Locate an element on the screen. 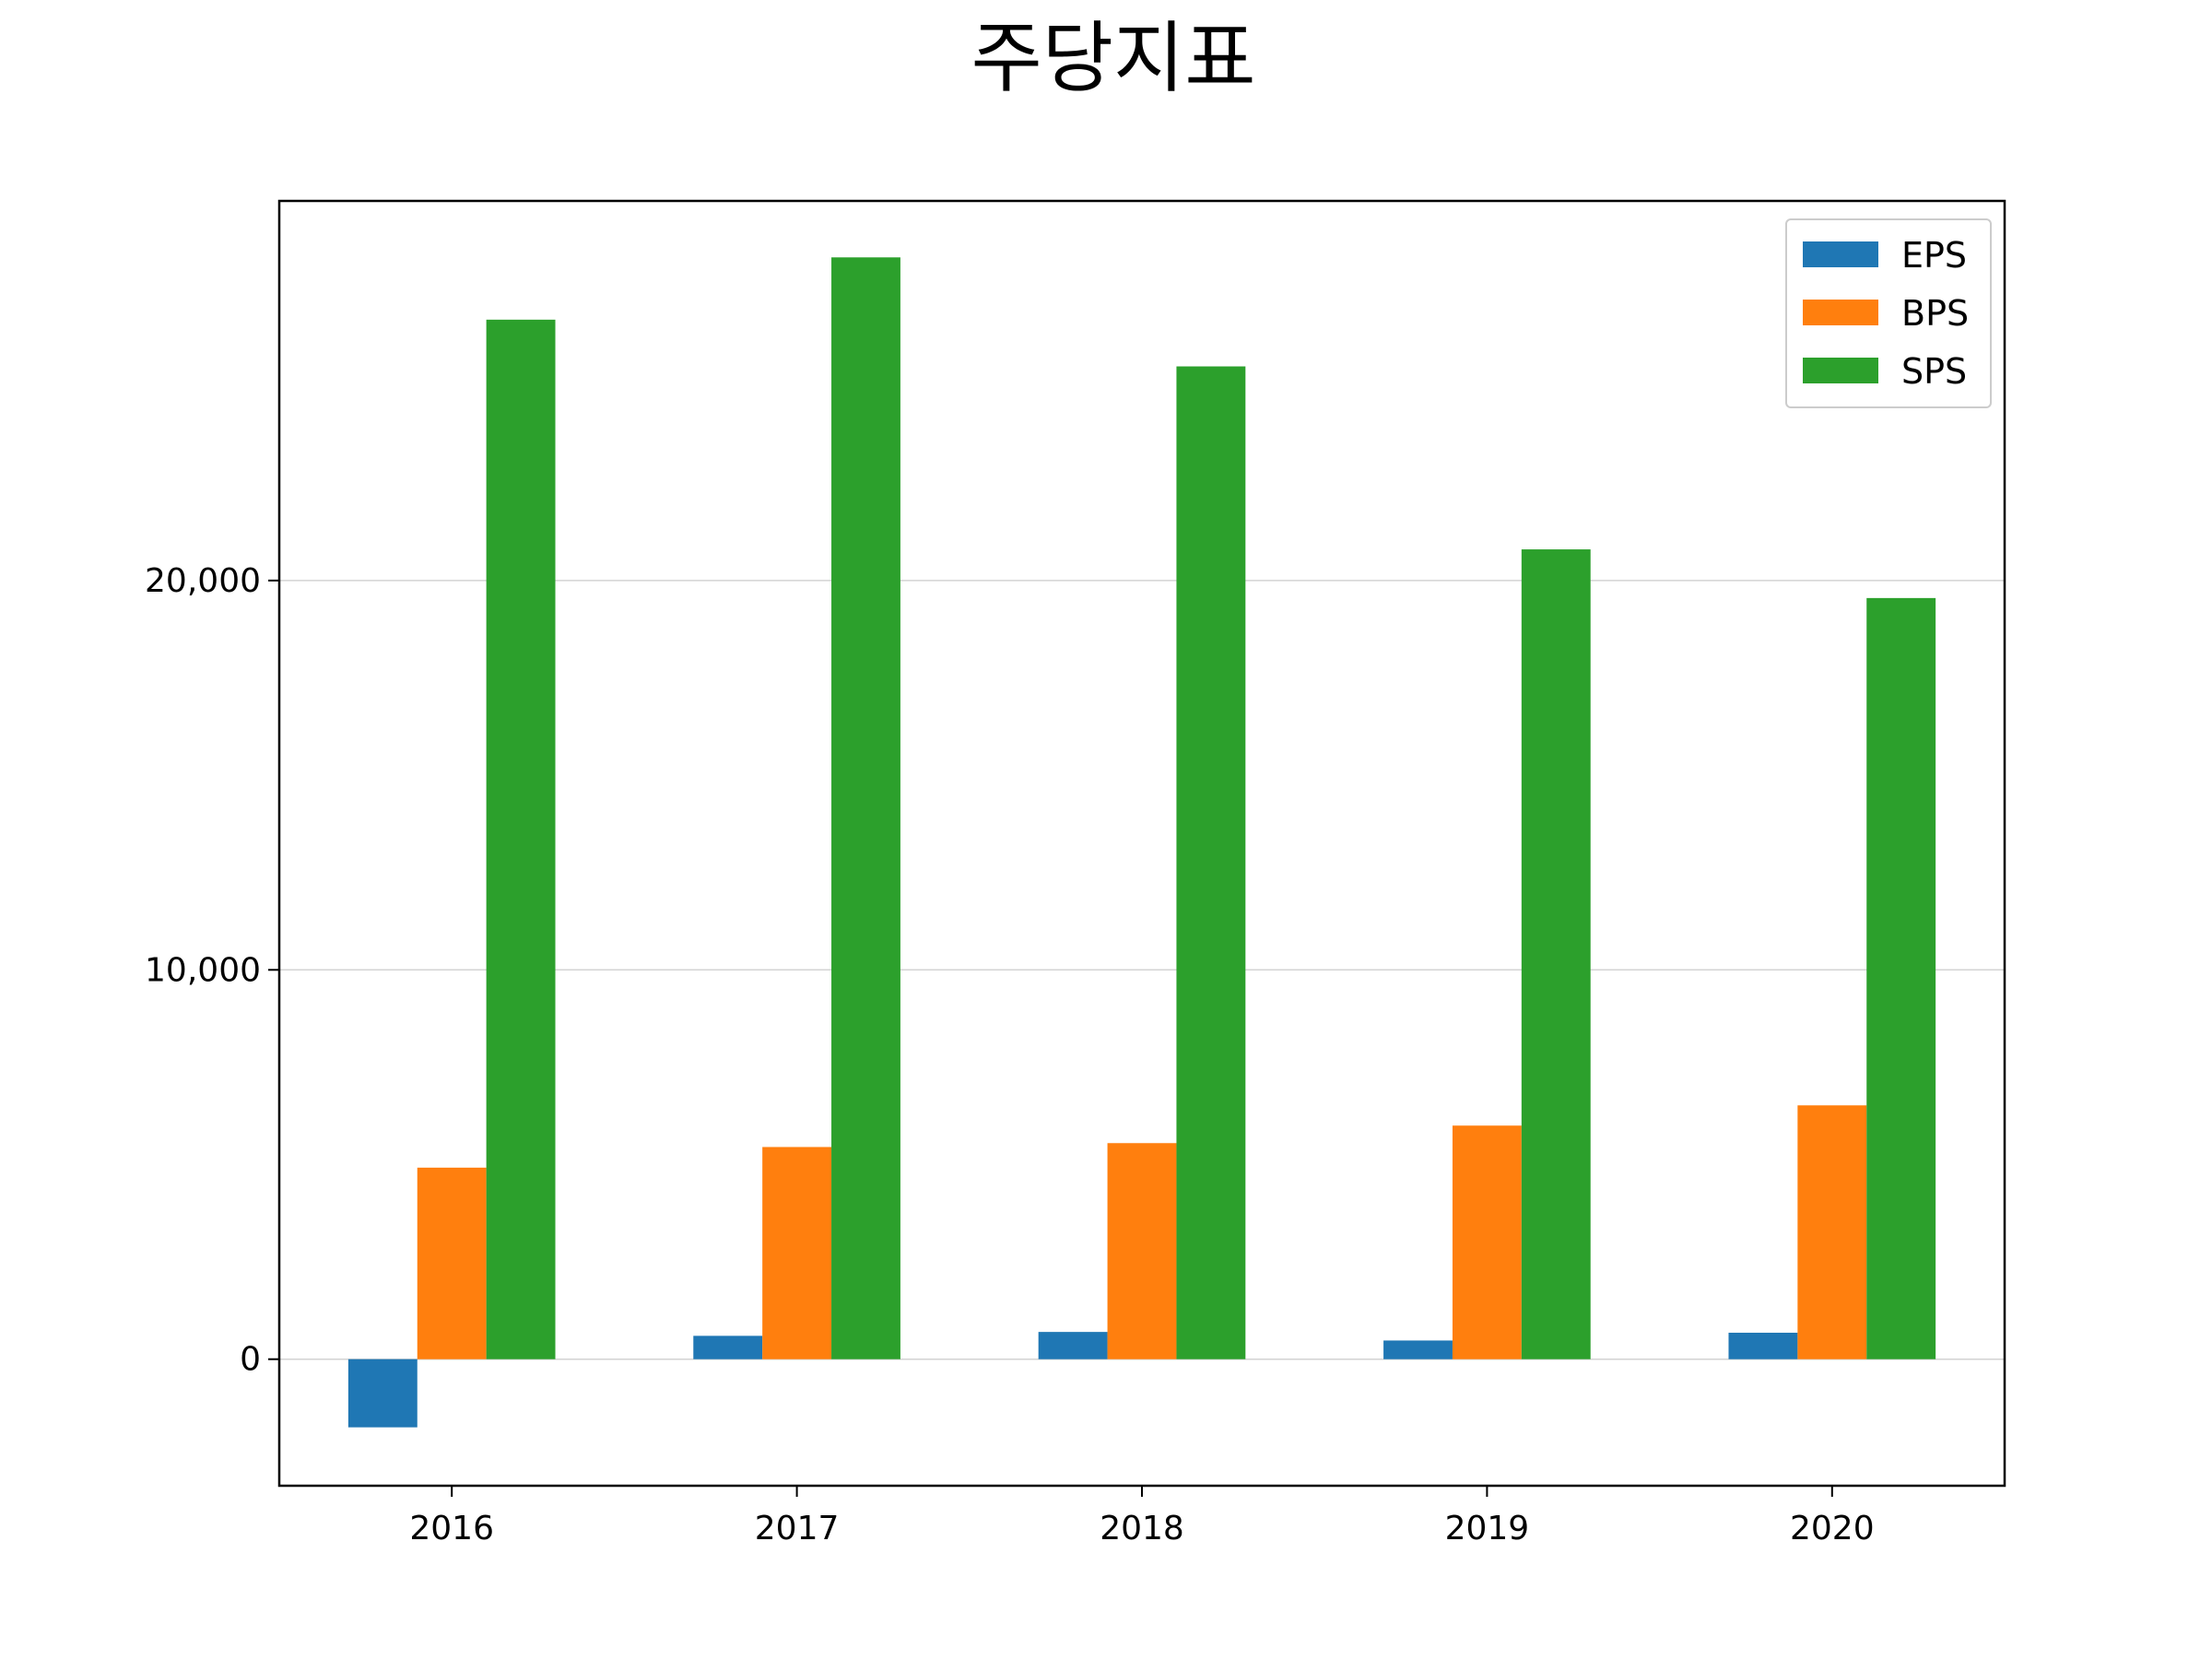 This screenshot has width=2212, height=1659. legend-swatch-eps is located at coordinates (1840, 254).